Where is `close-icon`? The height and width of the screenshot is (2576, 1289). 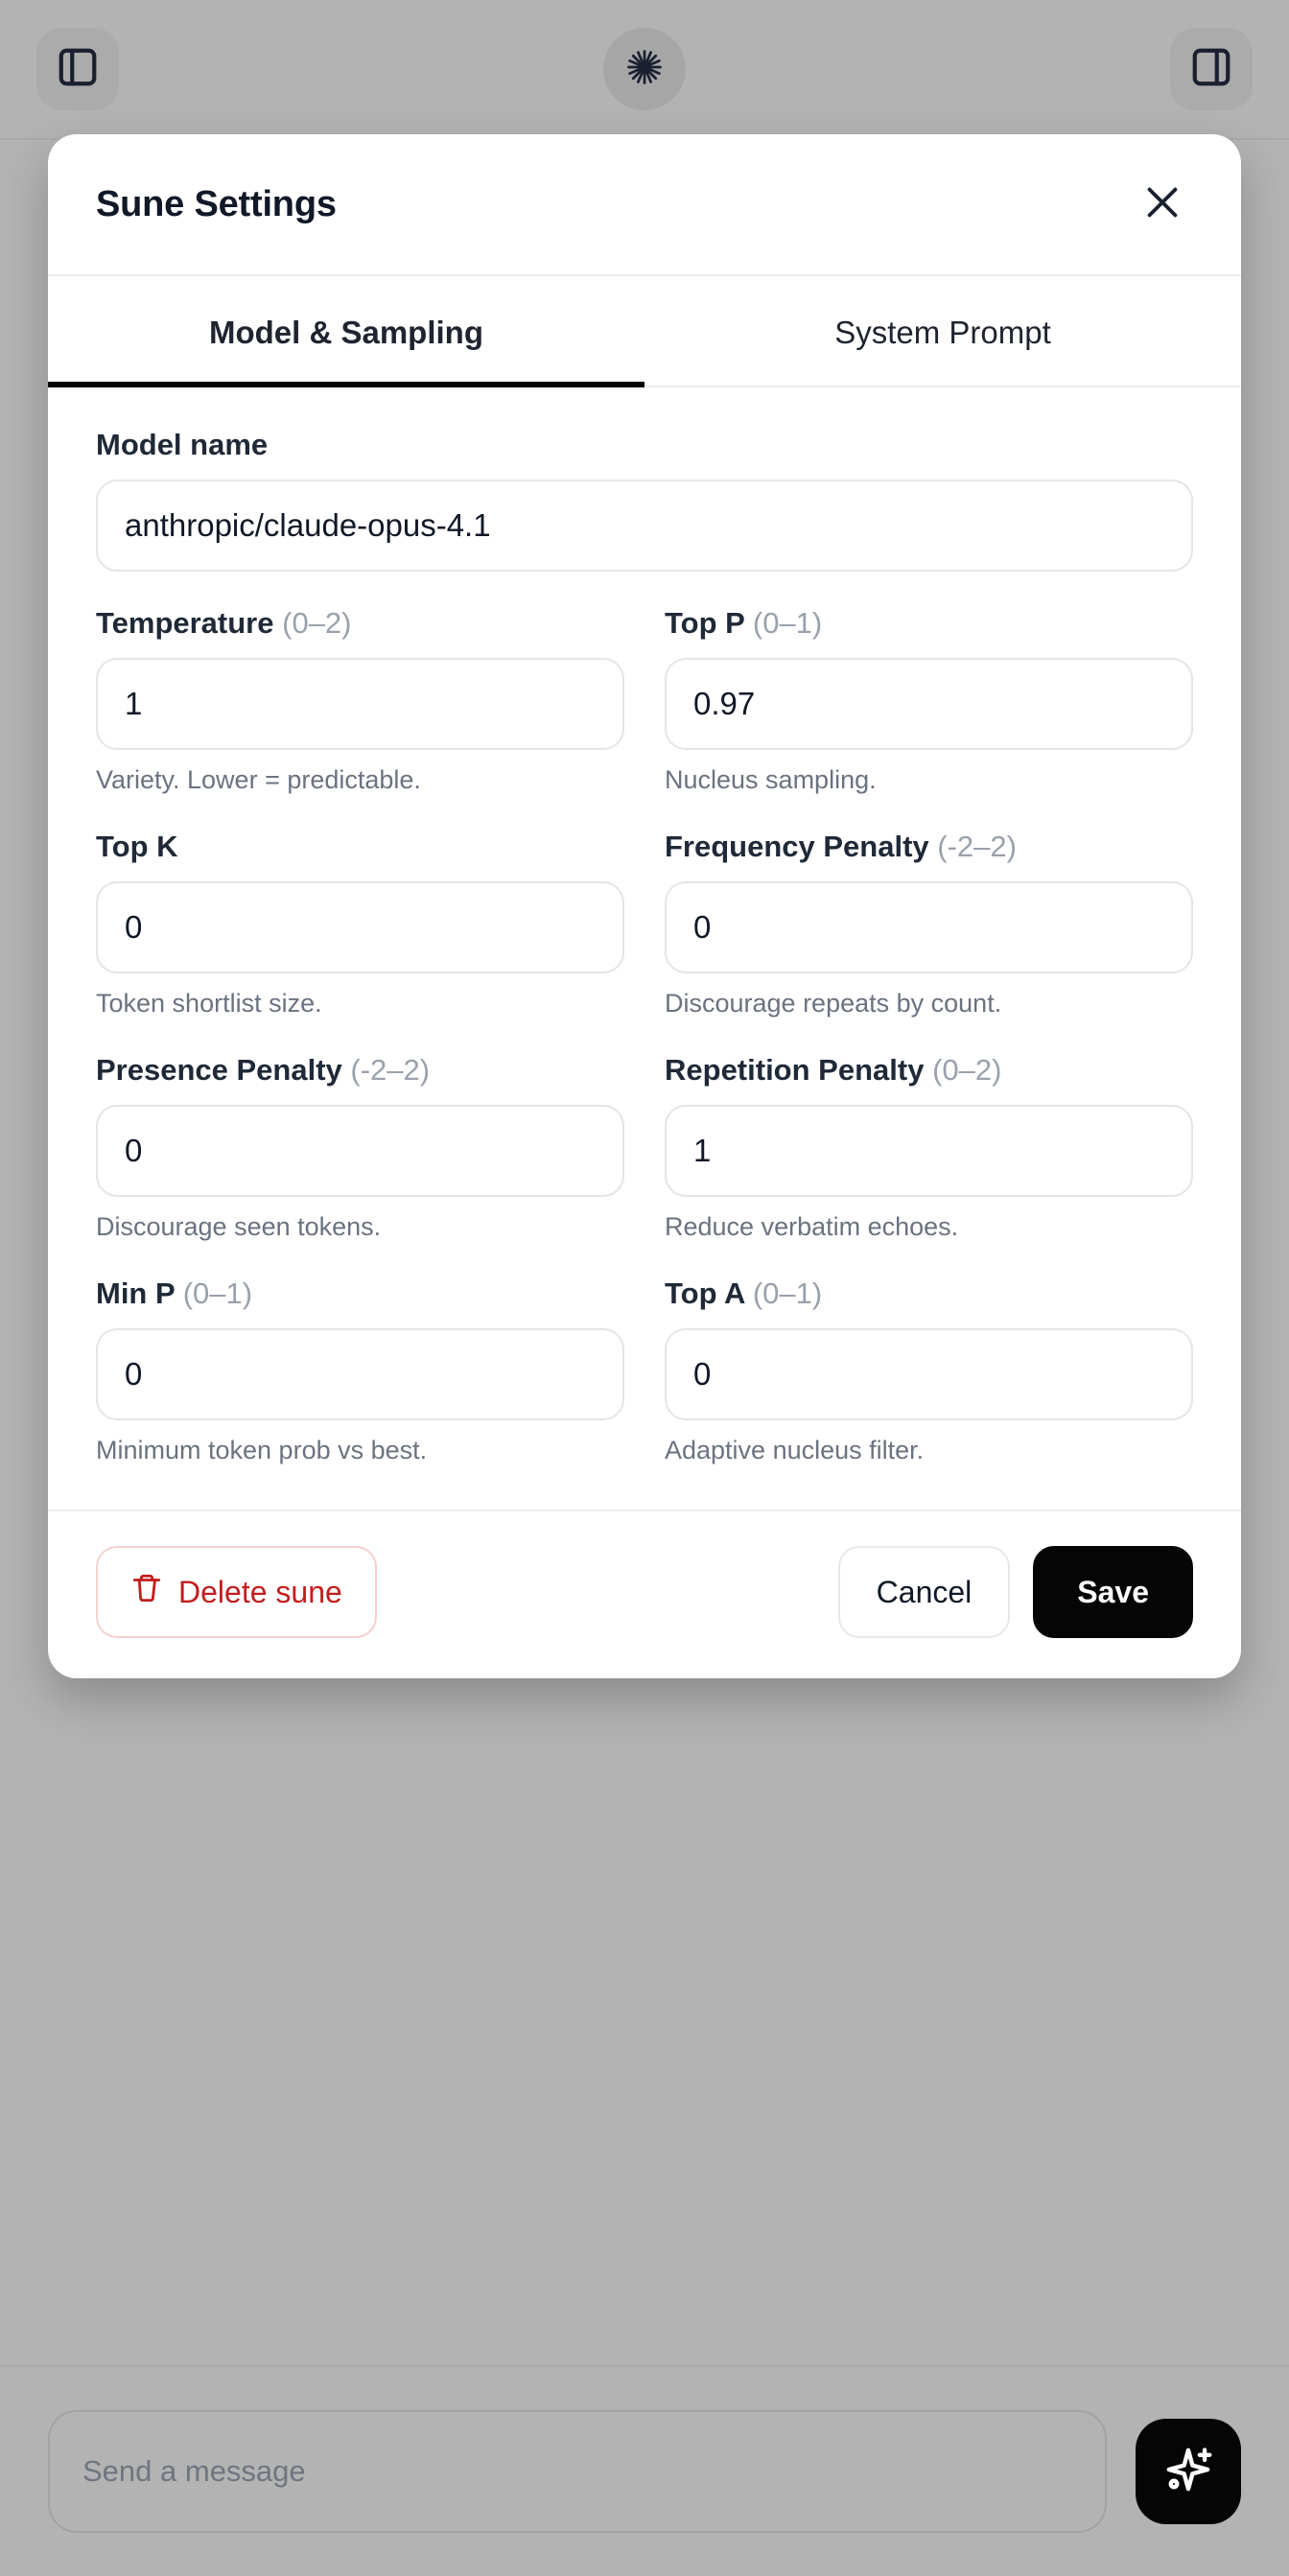 close-icon is located at coordinates (1162, 204).